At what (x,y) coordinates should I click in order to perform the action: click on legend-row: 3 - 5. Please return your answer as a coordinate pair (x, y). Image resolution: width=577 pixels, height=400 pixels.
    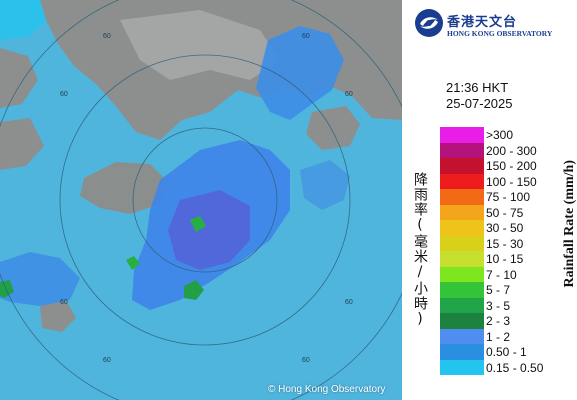
    Looking at the image, I should click on (508, 305).